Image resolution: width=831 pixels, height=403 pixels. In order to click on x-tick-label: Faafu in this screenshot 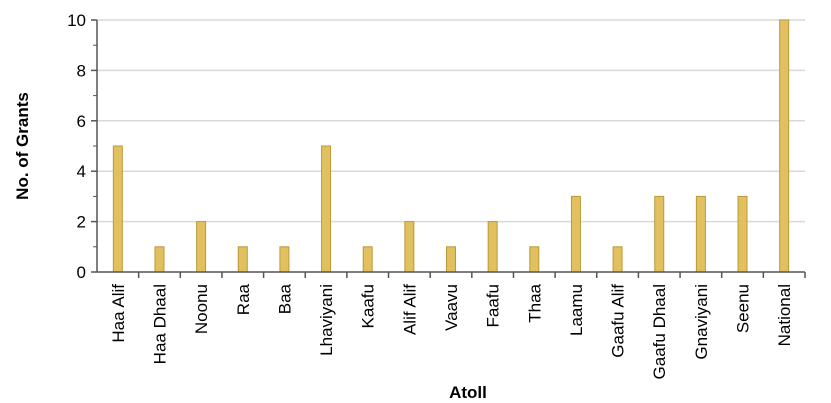, I will do `click(493, 305)`.